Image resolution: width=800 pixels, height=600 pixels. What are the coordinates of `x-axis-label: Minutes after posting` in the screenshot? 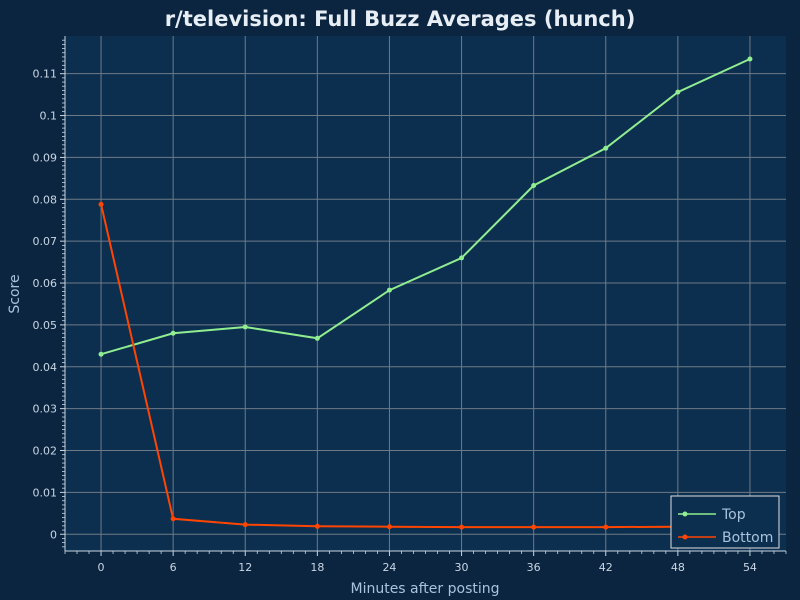 It's located at (424, 589).